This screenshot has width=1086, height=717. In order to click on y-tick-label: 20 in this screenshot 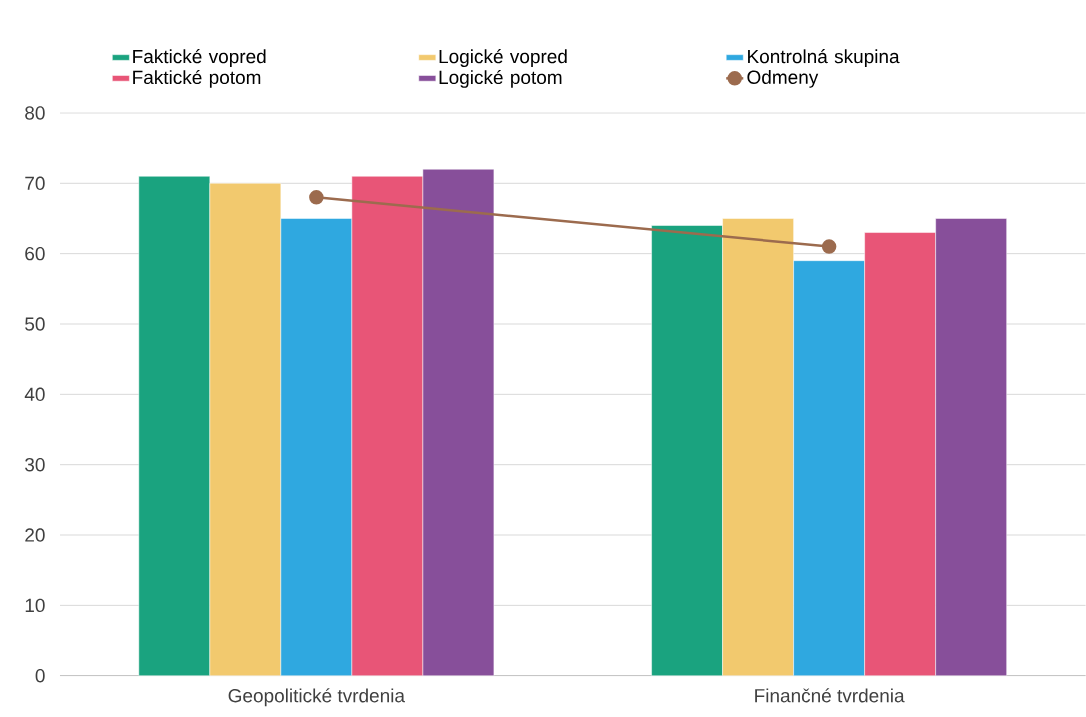, I will do `click(35, 535)`.